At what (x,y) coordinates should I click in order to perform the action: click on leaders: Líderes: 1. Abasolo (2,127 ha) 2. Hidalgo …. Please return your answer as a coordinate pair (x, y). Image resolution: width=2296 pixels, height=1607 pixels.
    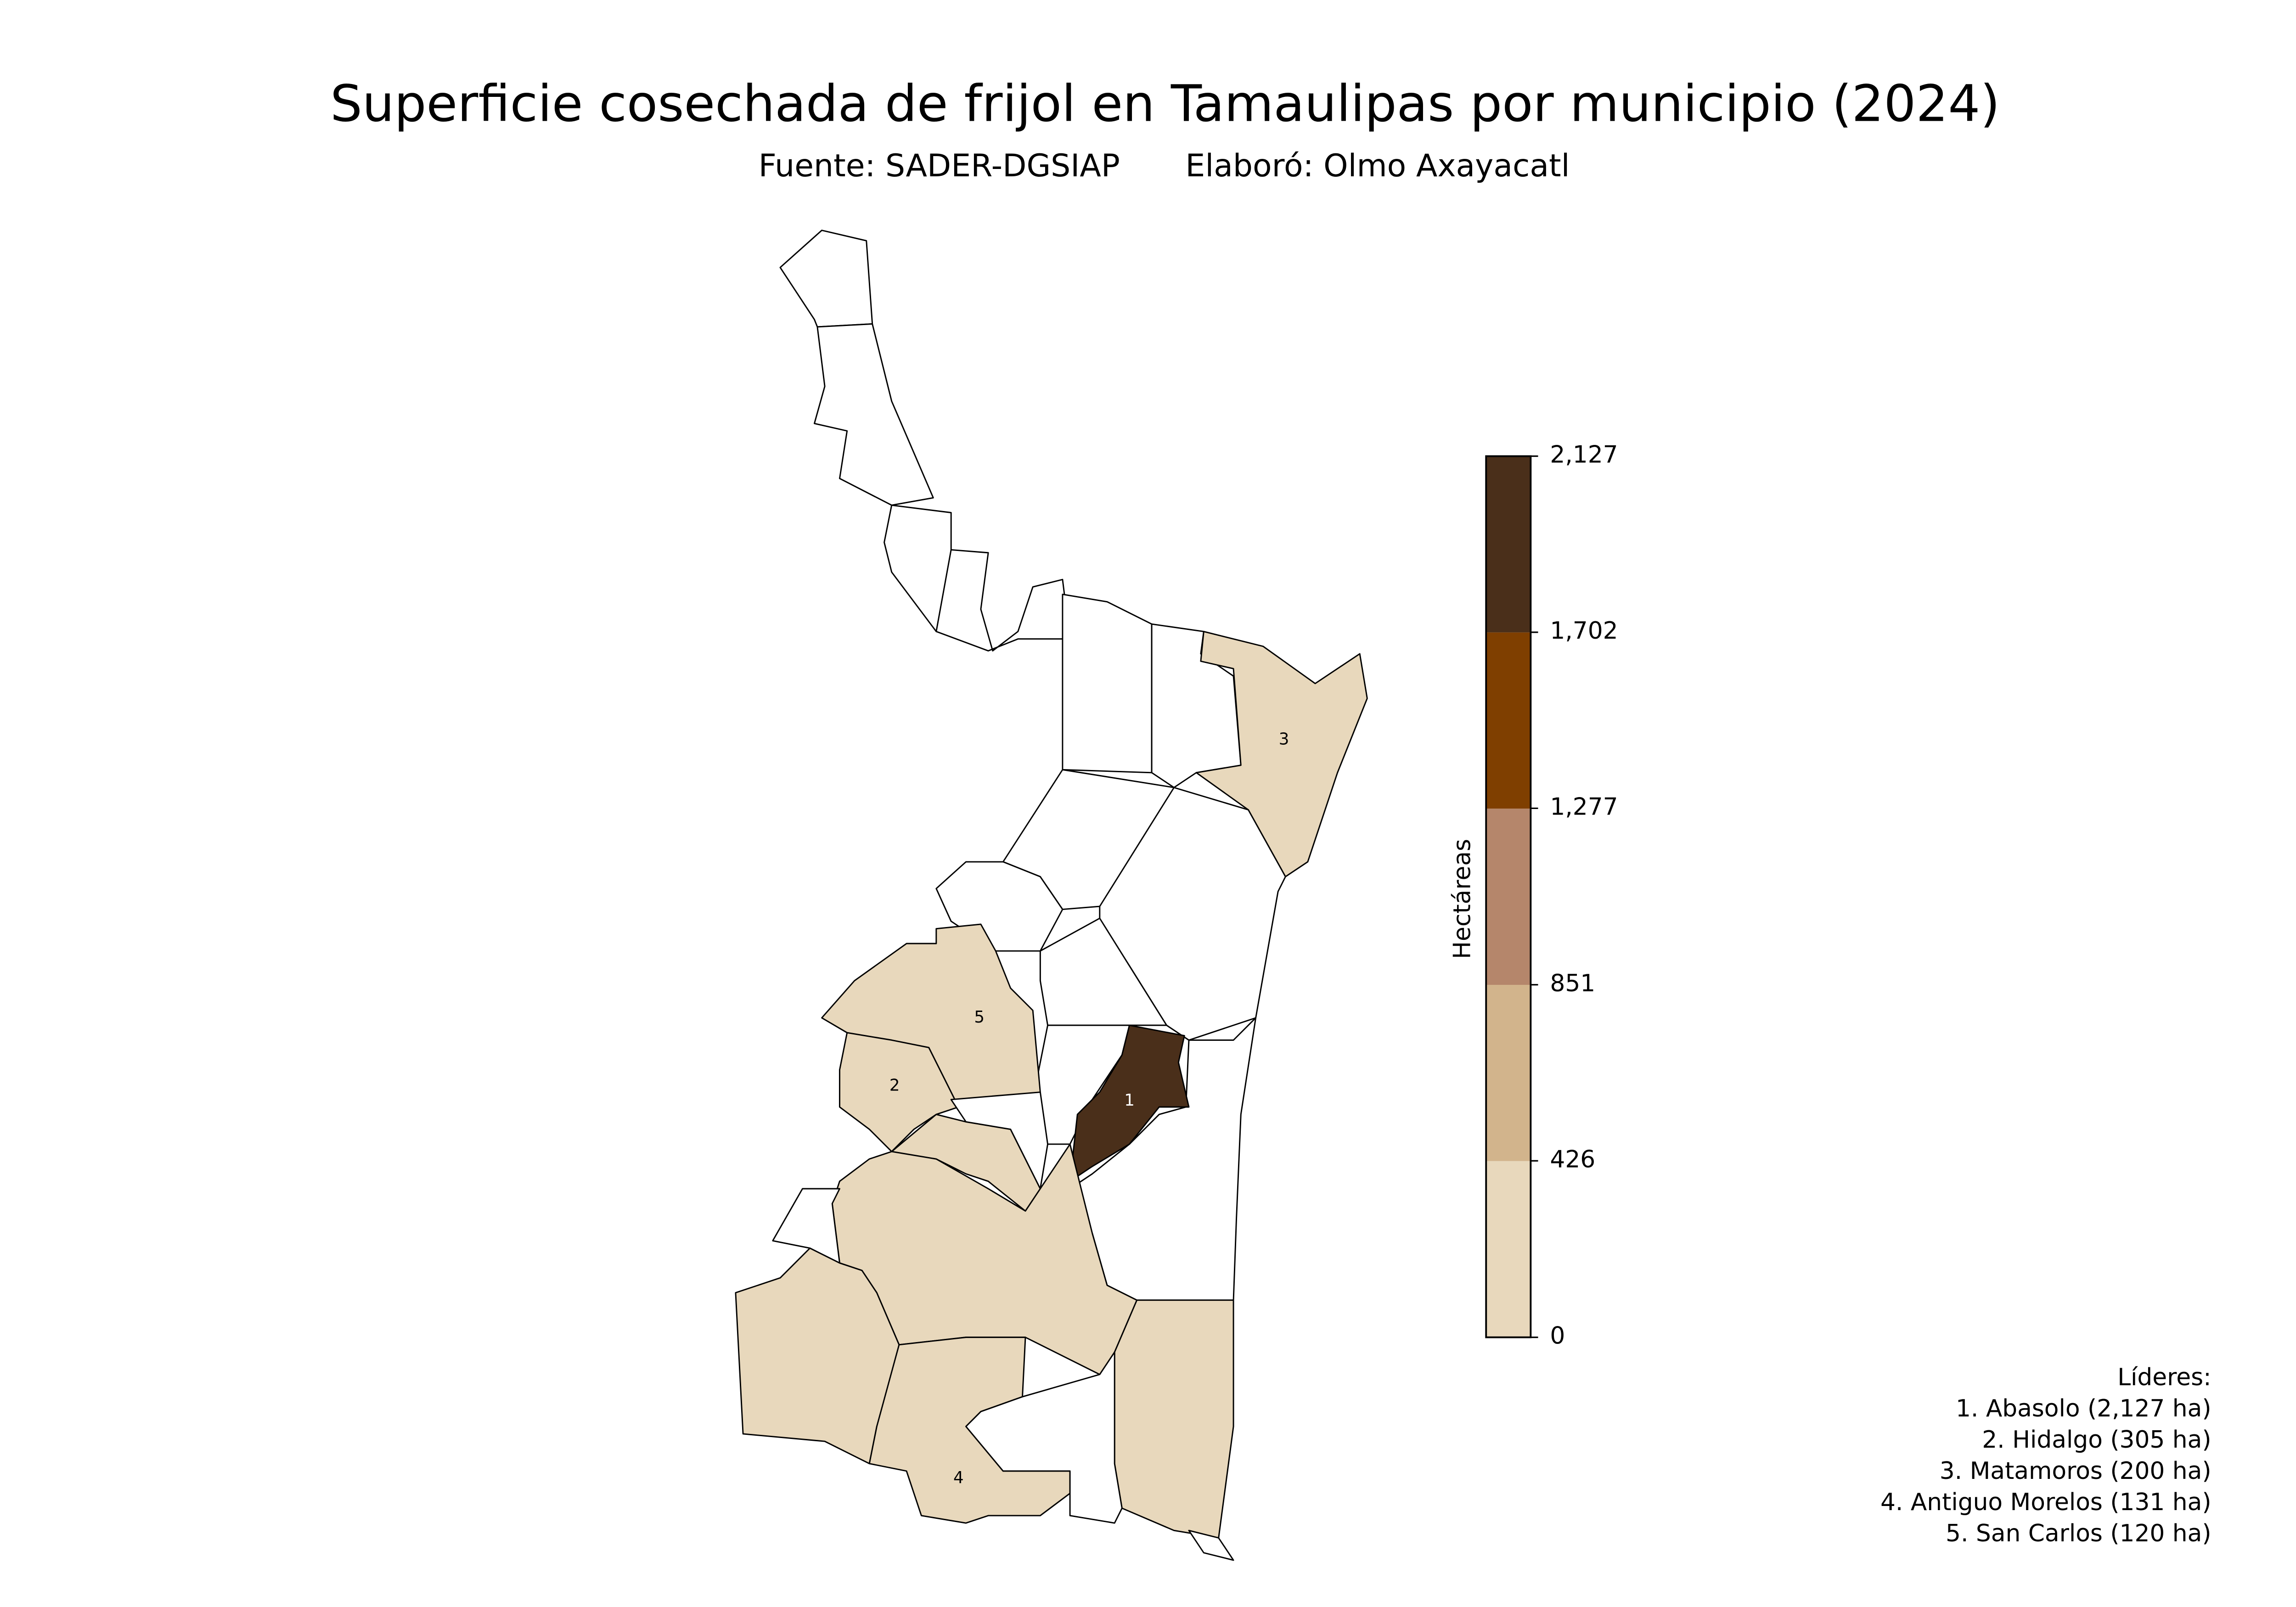
    Looking at the image, I should click on (2046, 1455).